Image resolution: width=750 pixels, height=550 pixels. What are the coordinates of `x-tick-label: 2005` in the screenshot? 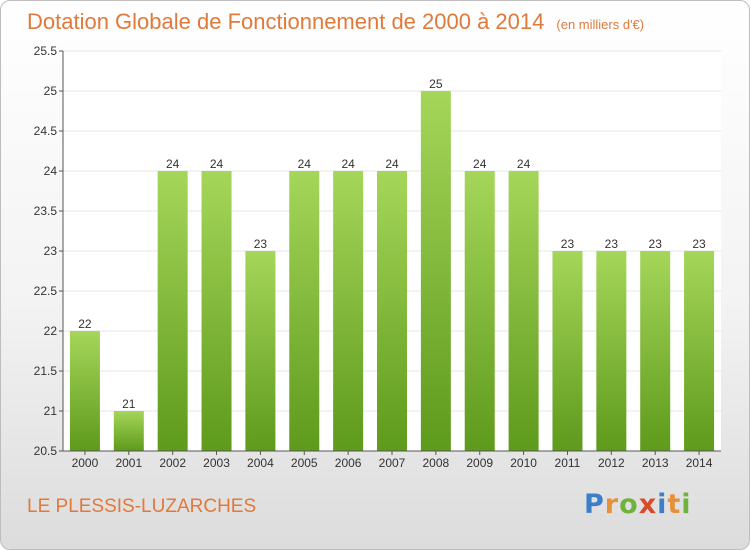 It's located at (304, 463).